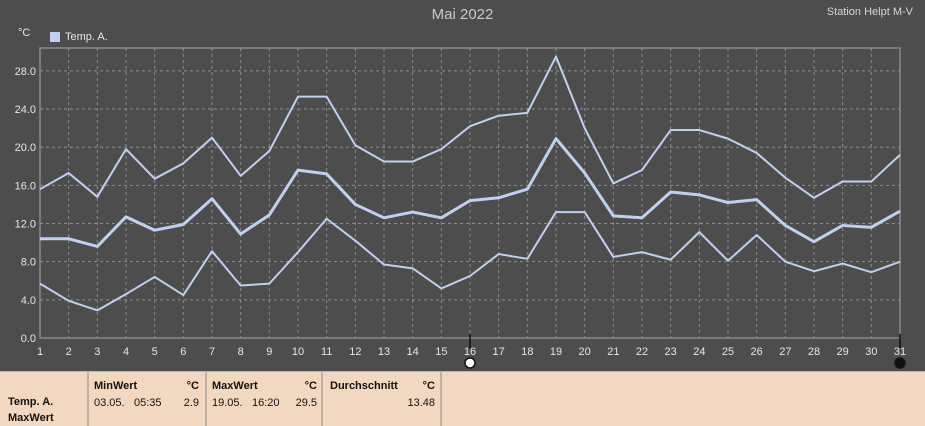  Describe the element at coordinates (148, 403) in the screenshot. I see `stats-min-time: 05:35` at that location.